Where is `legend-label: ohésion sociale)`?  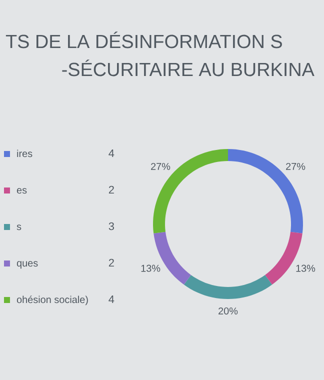
legend-label: ohésion sociale) is located at coordinates (52, 301).